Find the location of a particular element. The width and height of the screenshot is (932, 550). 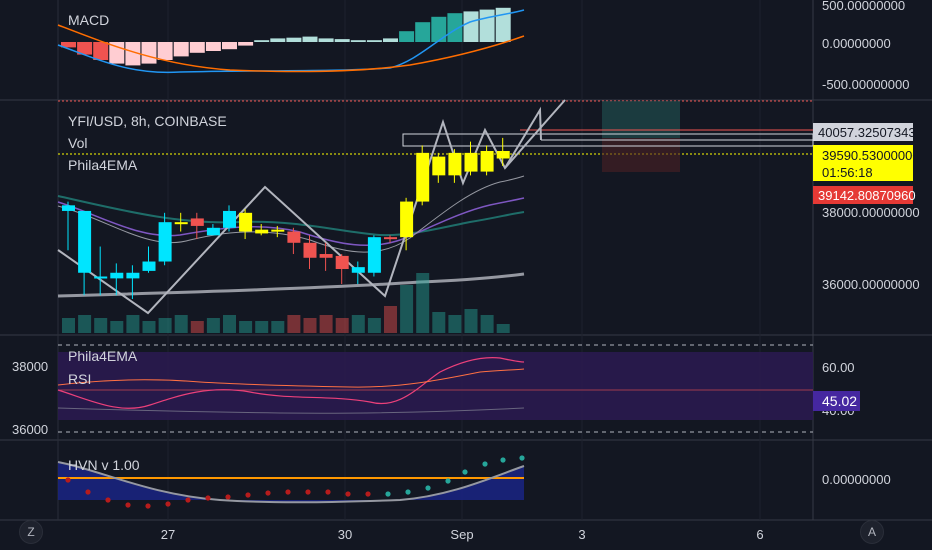

zoom-button: Z is located at coordinates (31, 532).